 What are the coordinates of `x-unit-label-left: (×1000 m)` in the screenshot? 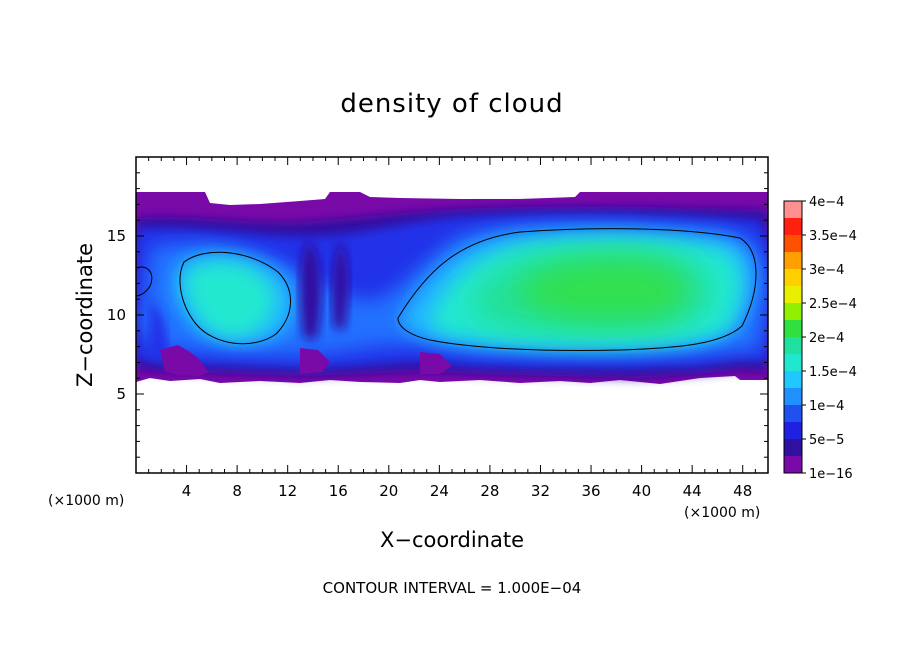 It's located at (86, 501).